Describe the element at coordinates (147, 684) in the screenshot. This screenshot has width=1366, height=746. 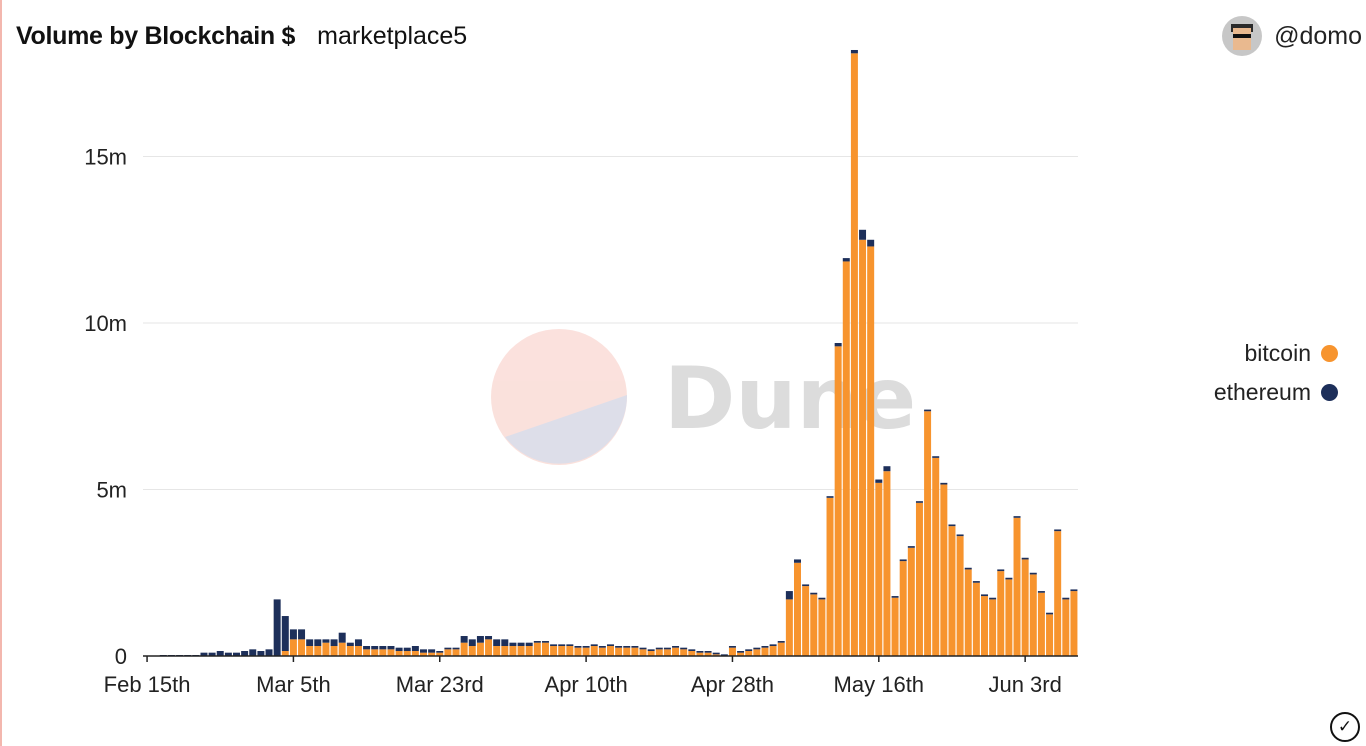
I see `x-tick-label: Feb 15th` at that location.